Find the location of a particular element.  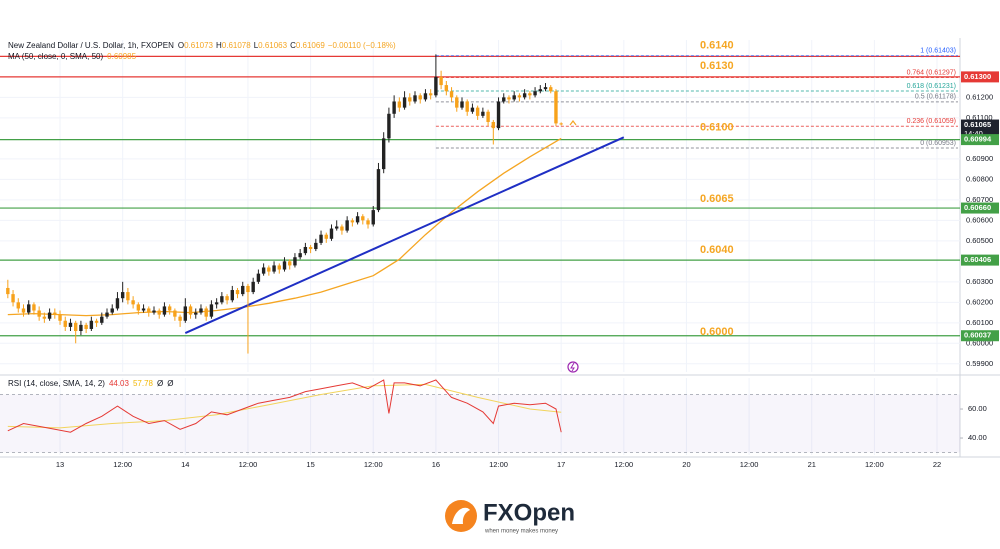

c-value: 0.61069 is located at coordinates (310, 45).